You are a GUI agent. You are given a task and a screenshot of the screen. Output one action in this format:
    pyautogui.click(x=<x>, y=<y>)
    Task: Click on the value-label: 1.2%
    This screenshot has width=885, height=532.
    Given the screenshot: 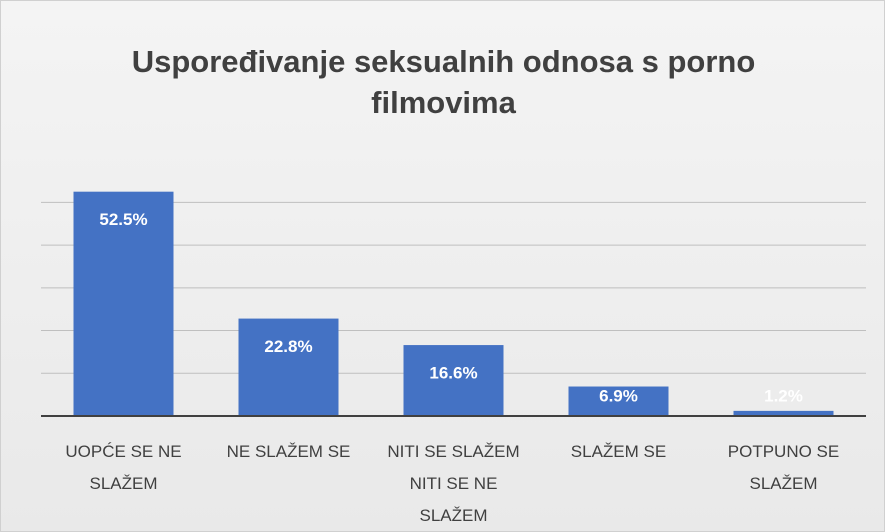 What is the action you would take?
    pyautogui.click(x=783, y=395)
    